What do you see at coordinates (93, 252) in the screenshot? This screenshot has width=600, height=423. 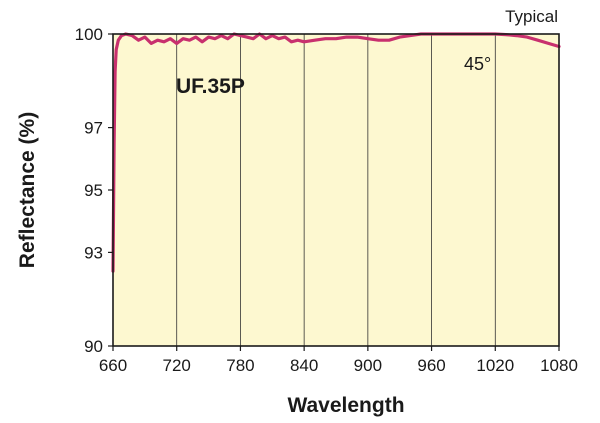 I see `y-tick-label: 93` at bounding box center [93, 252].